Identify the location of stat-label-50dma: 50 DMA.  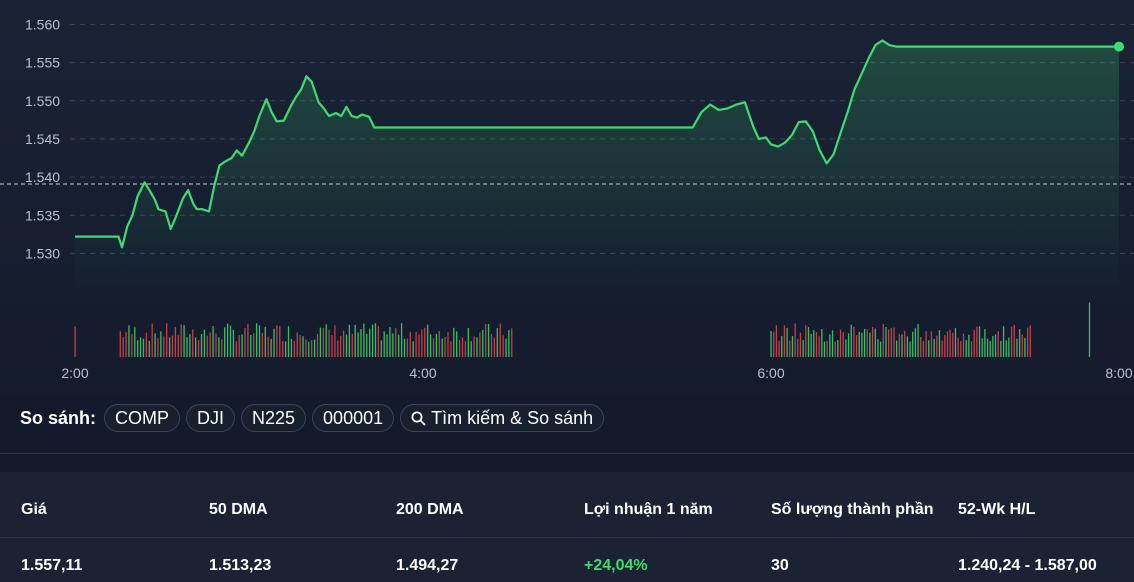
(238, 509).